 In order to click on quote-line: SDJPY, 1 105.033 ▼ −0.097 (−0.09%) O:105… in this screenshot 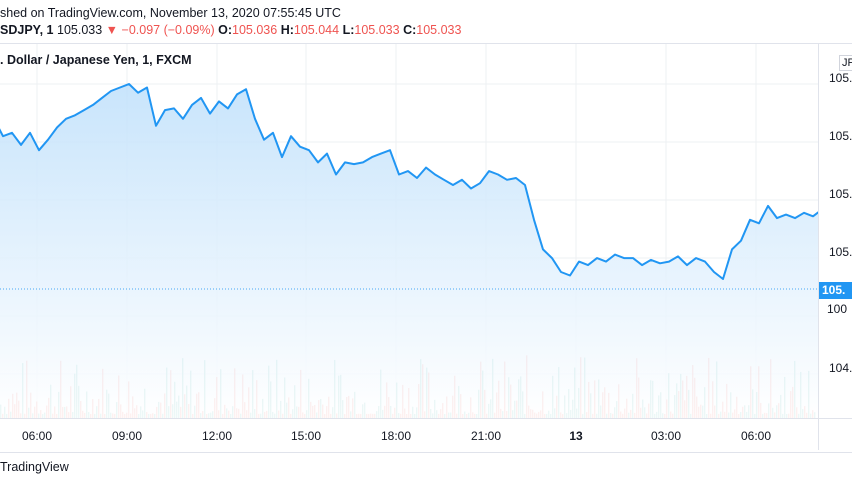, I will do `click(230, 30)`.